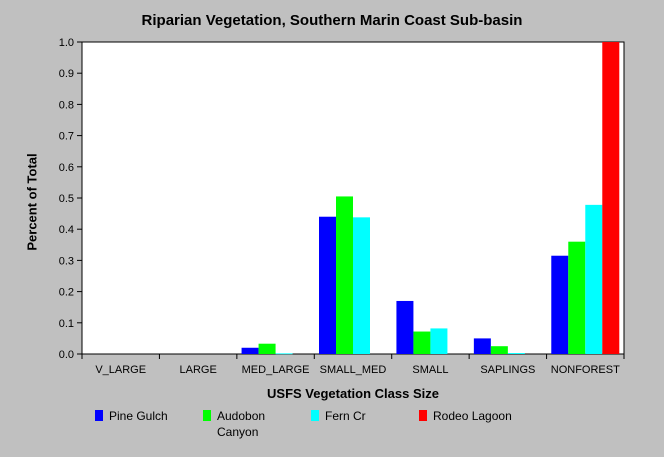 The height and width of the screenshot is (457, 664). What do you see at coordinates (560, 304) in the screenshot?
I see `bar-pine-gulch-nonforest` at bounding box center [560, 304].